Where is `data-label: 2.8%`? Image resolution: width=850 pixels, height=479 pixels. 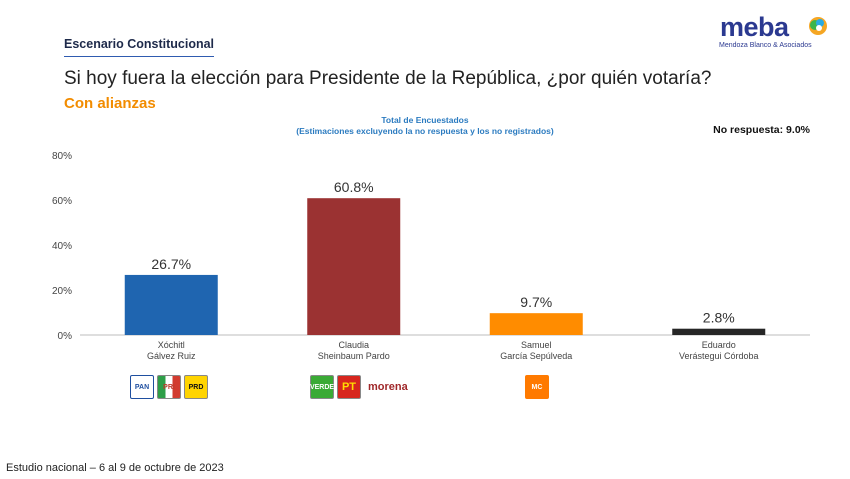
data-label: 2.8% is located at coordinates (719, 318).